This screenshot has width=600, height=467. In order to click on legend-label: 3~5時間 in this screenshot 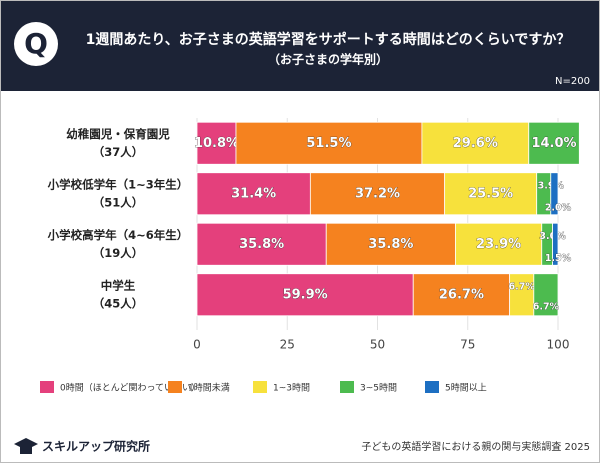, I will do `click(378, 388)`.